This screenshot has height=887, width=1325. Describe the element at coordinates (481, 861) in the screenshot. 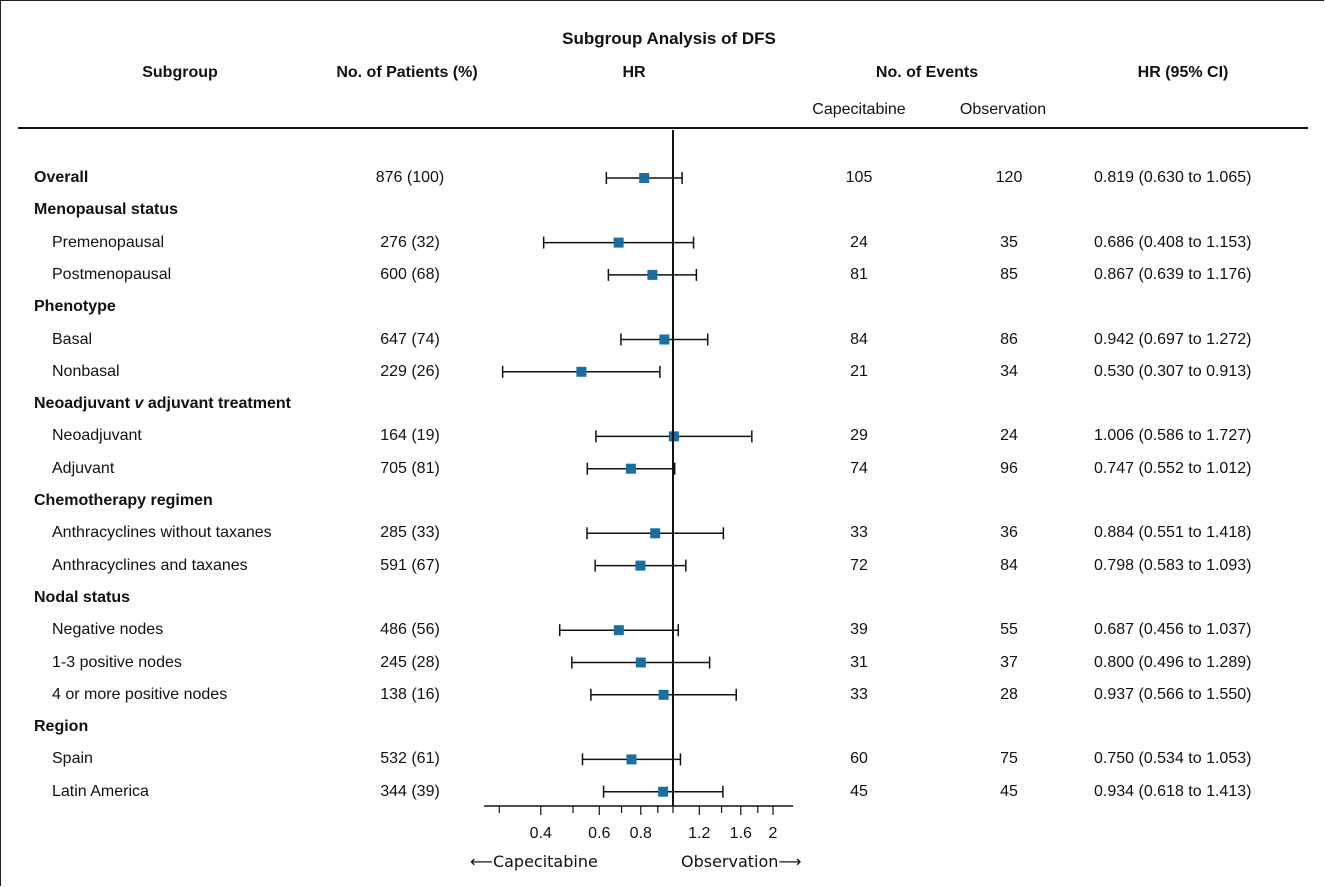

I see `arrow-left-icon: ⟵` at that location.